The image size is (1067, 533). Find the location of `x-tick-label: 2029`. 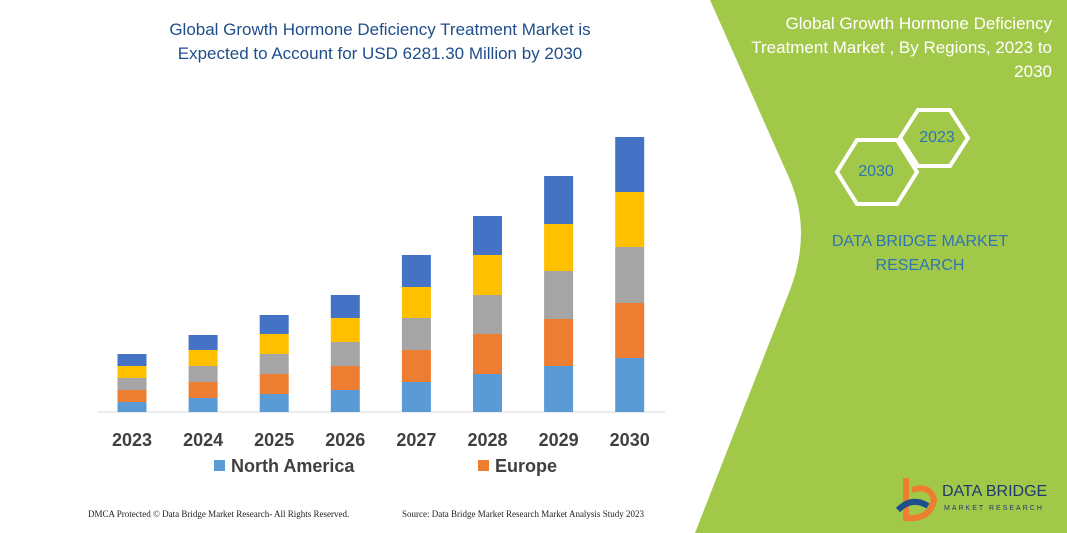

x-tick-label: 2029 is located at coordinates (559, 440).